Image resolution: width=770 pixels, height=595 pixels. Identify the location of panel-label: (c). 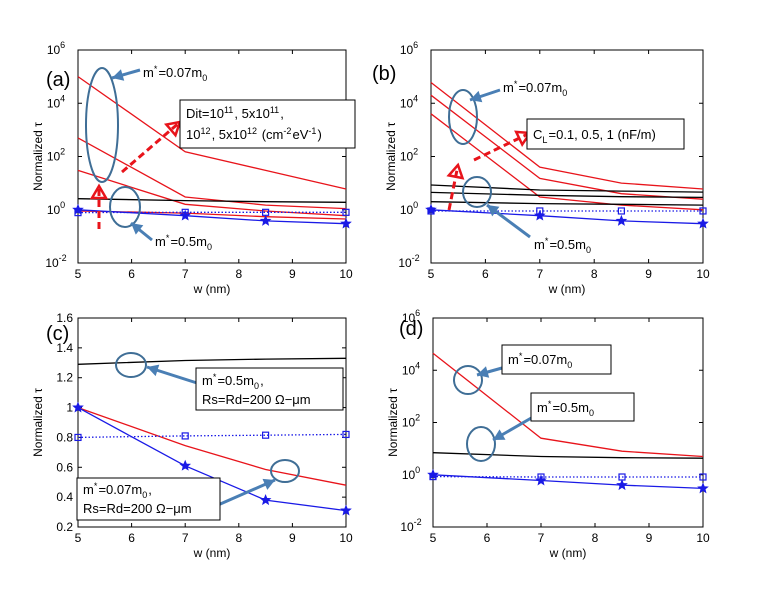
(57, 334).